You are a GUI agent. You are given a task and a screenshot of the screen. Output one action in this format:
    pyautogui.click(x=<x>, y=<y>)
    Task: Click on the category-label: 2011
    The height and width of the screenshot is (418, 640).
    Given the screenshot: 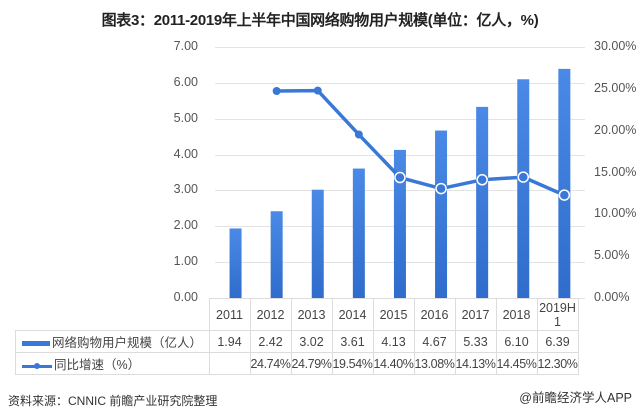 What is the action you would take?
    pyautogui.click(x=229, y=314)
    